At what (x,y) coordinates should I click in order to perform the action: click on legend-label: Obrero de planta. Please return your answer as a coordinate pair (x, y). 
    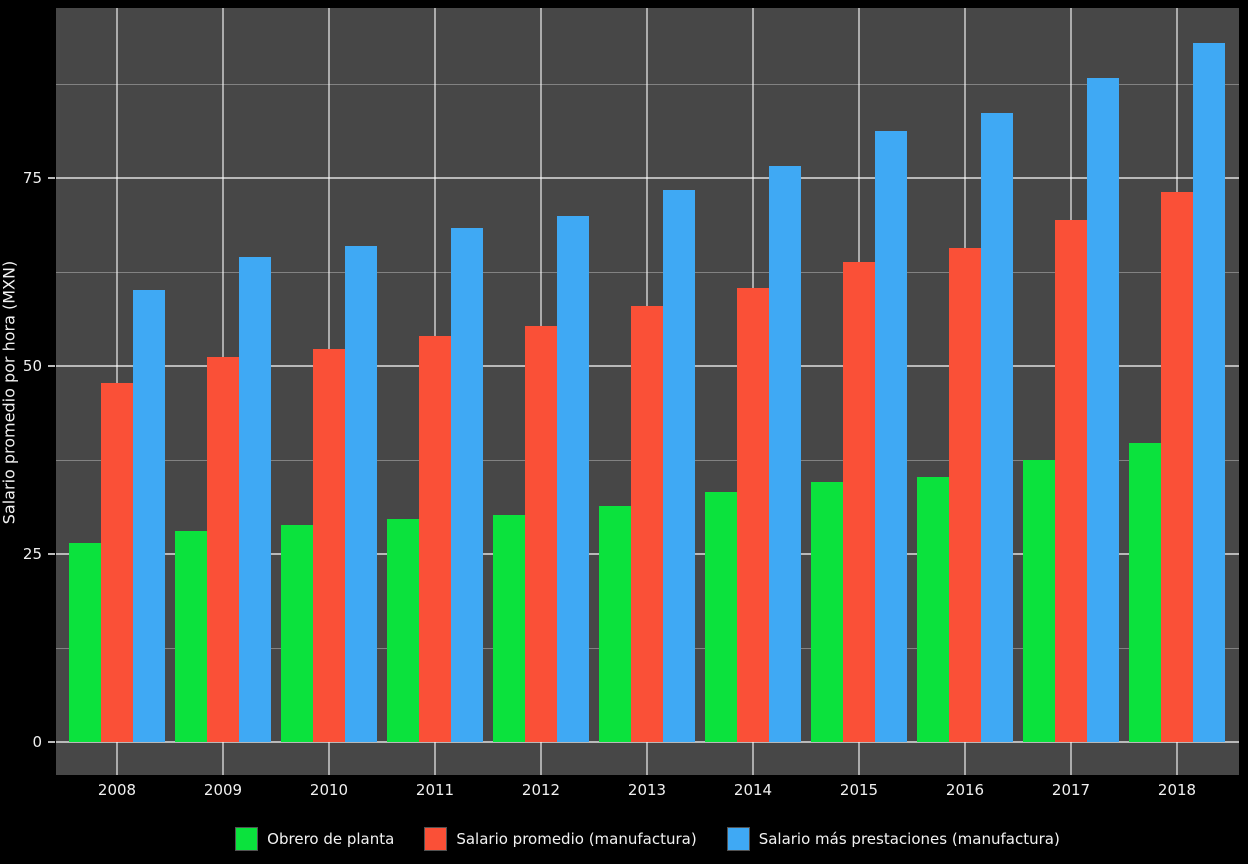
    Looking at the image, I should click on (331, 839).